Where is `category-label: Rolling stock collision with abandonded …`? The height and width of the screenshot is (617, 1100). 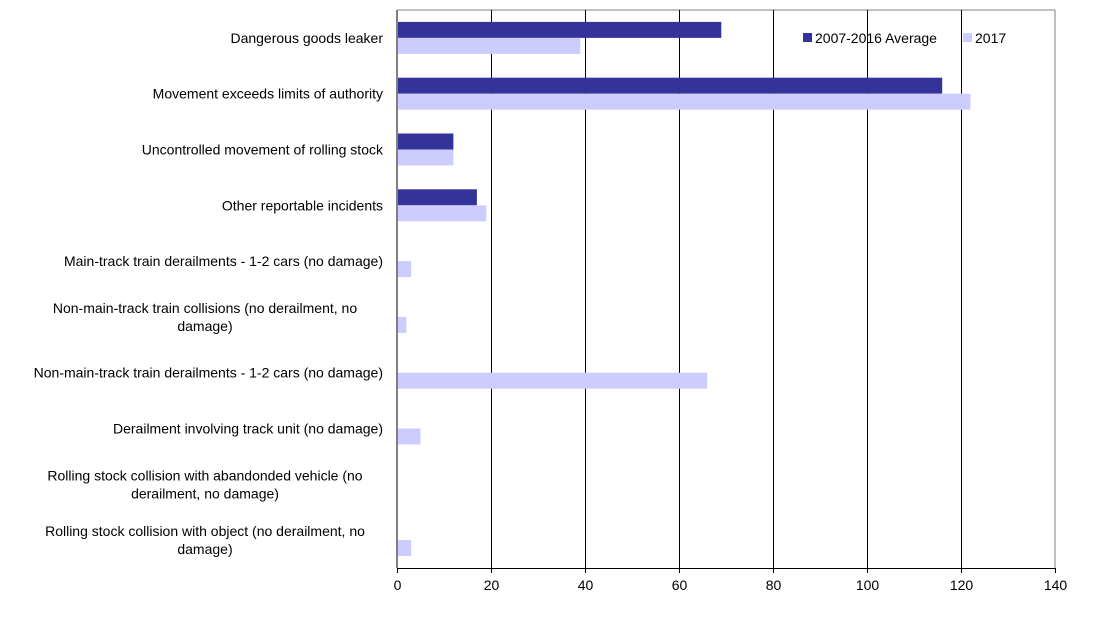 category-label: Rolling stock collision with abandonded … is located at coordinates (204, 475).